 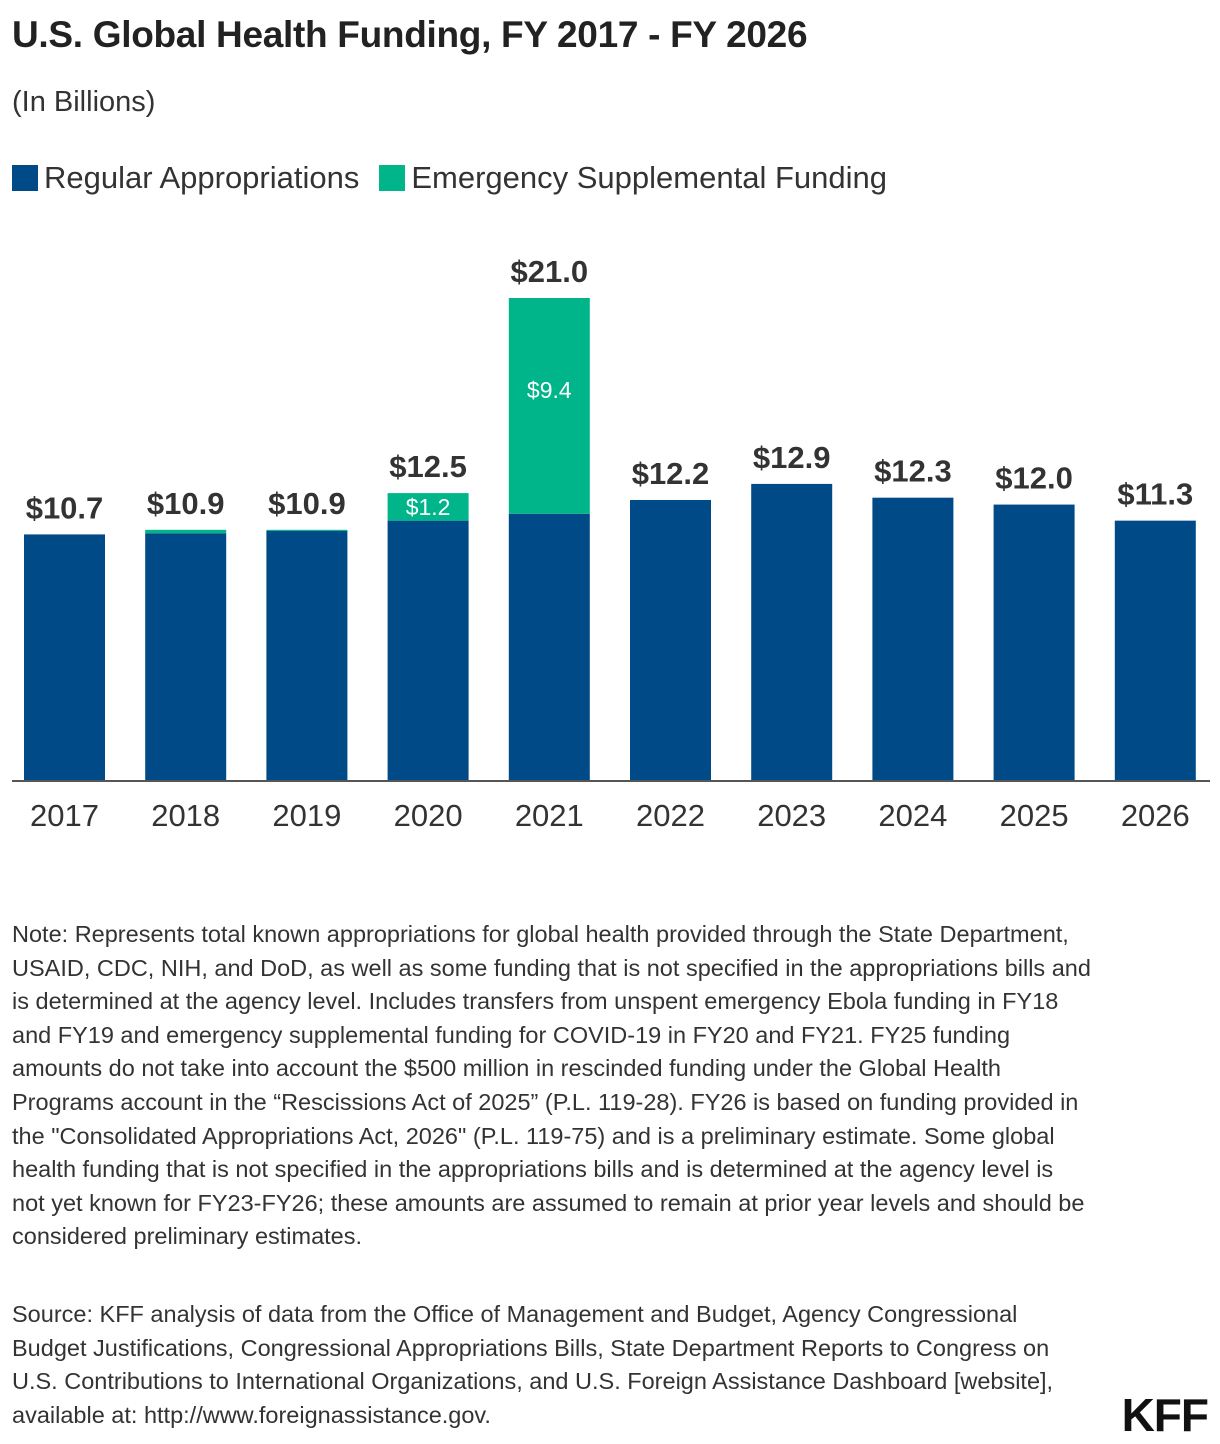 I want to click on x-tick-label-2017: 2017, so click(x=64, y=815).